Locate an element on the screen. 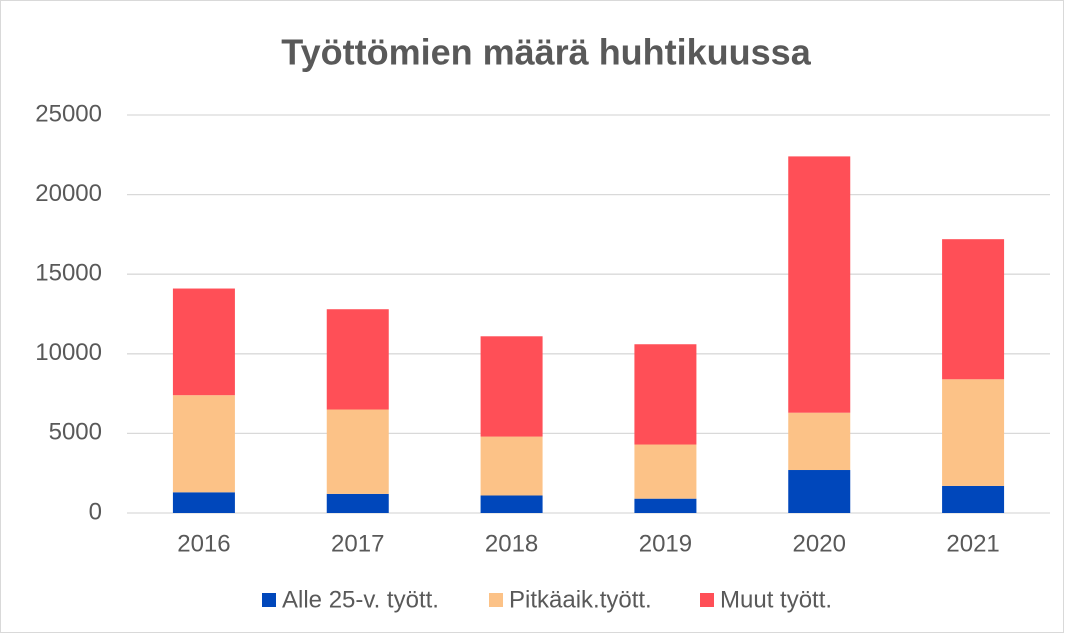 Image resolution: width=1068 pixels, height=637 pixels. y-tick-label: 0 is located at coordinates (95, 511).